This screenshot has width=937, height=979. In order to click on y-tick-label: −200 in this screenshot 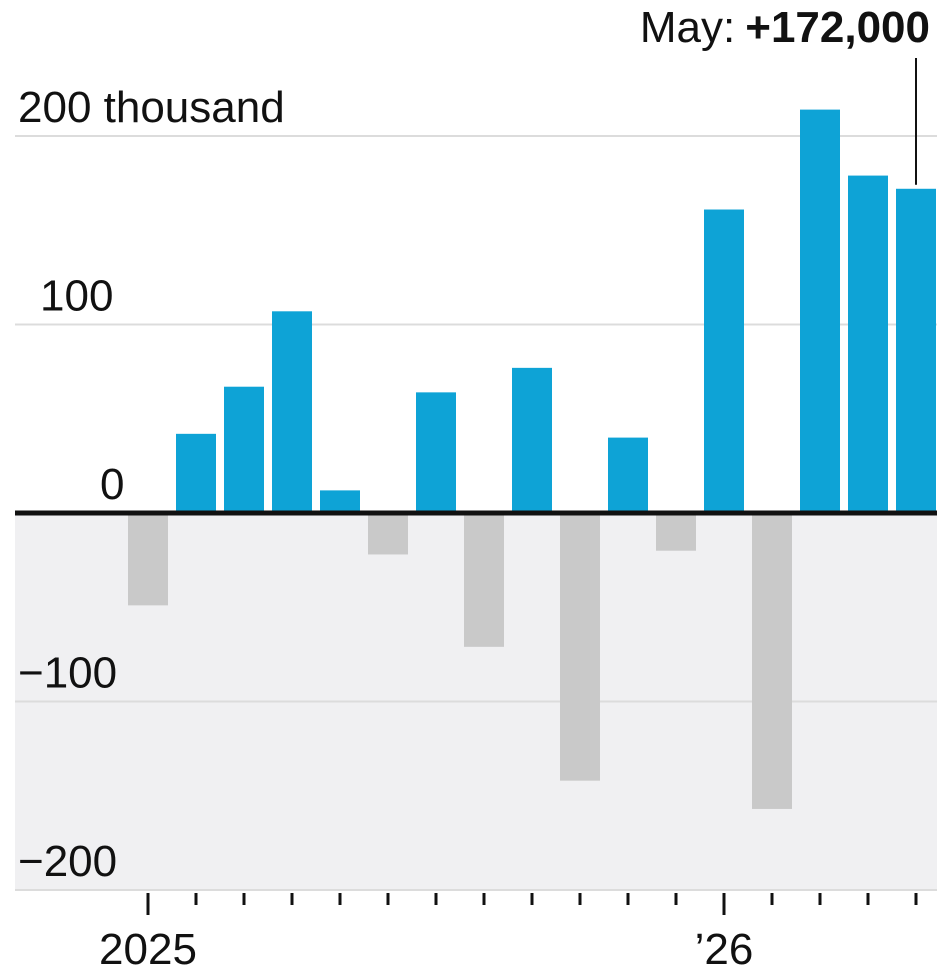, I will do `click(67, 861)`.